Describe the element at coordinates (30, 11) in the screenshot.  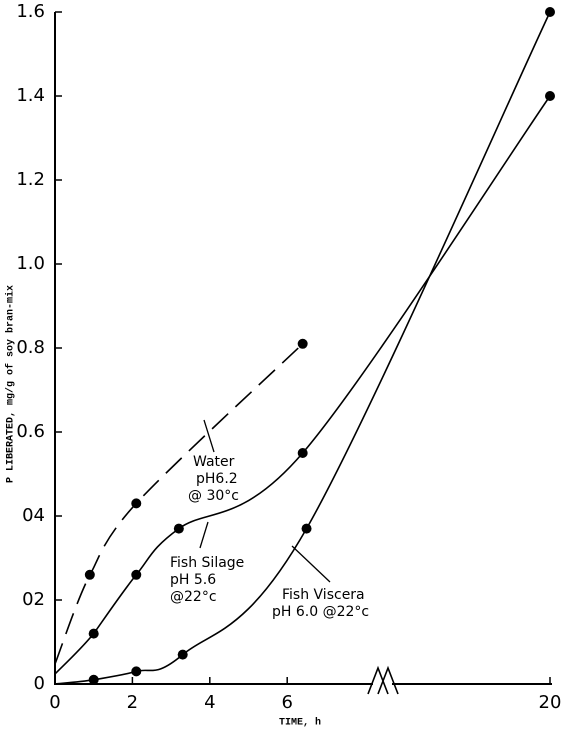
I see `y-tick-label: 1.6` at that location.